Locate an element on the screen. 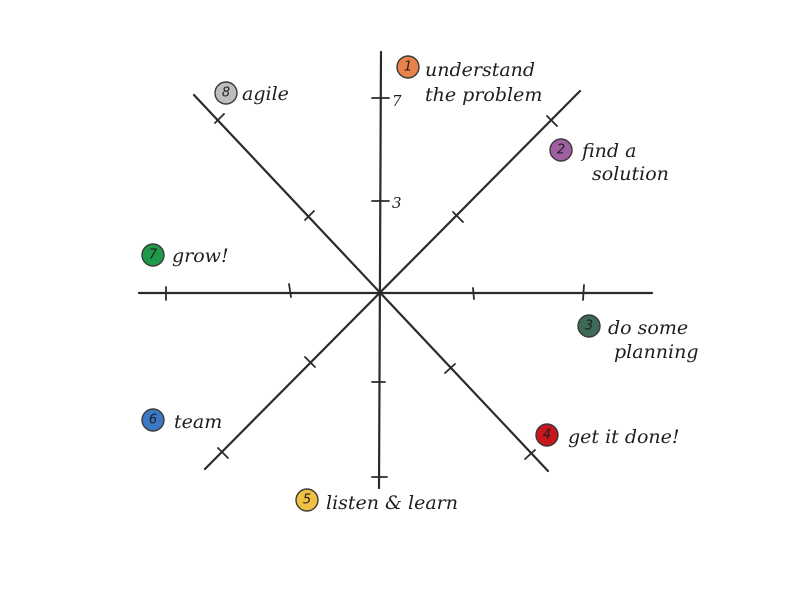 The width and height of the screenshot is (800, 600). axis-label-lower: 3 is located at coordinates (397, 203).